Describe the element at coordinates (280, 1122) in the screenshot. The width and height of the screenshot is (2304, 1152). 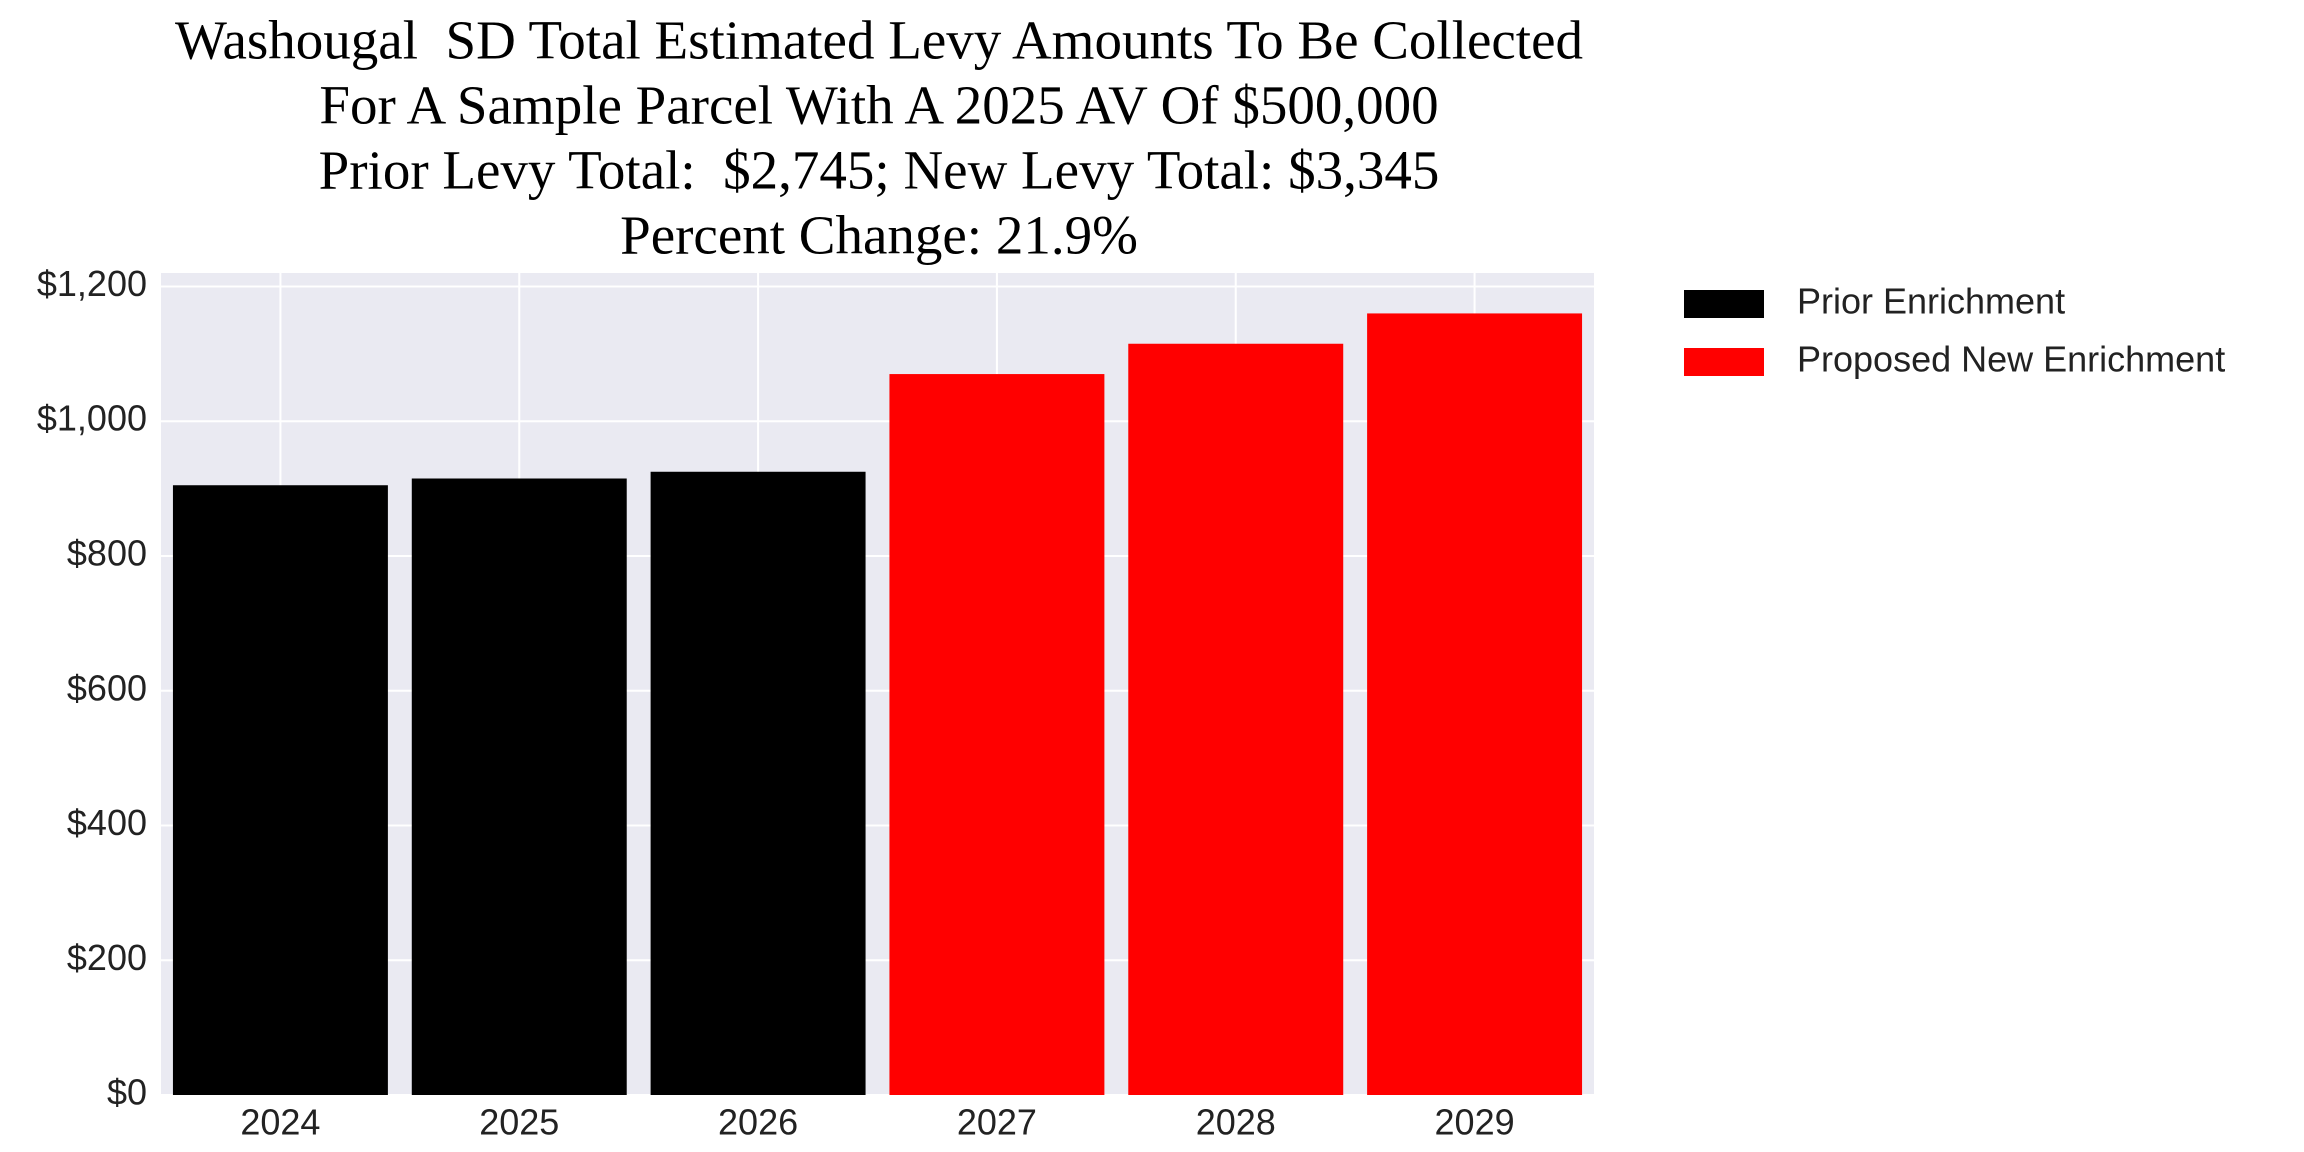
I see `x-tick-label: 2024` at that location.